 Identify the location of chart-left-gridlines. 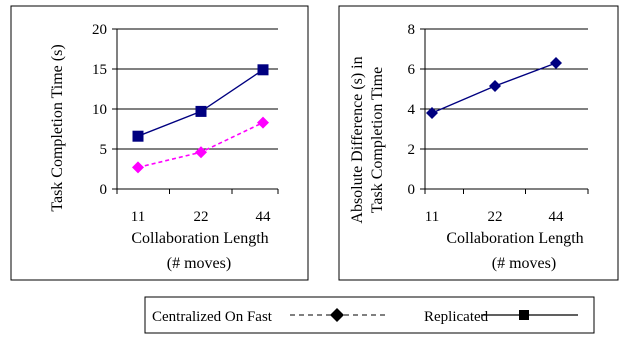
(195, 111).